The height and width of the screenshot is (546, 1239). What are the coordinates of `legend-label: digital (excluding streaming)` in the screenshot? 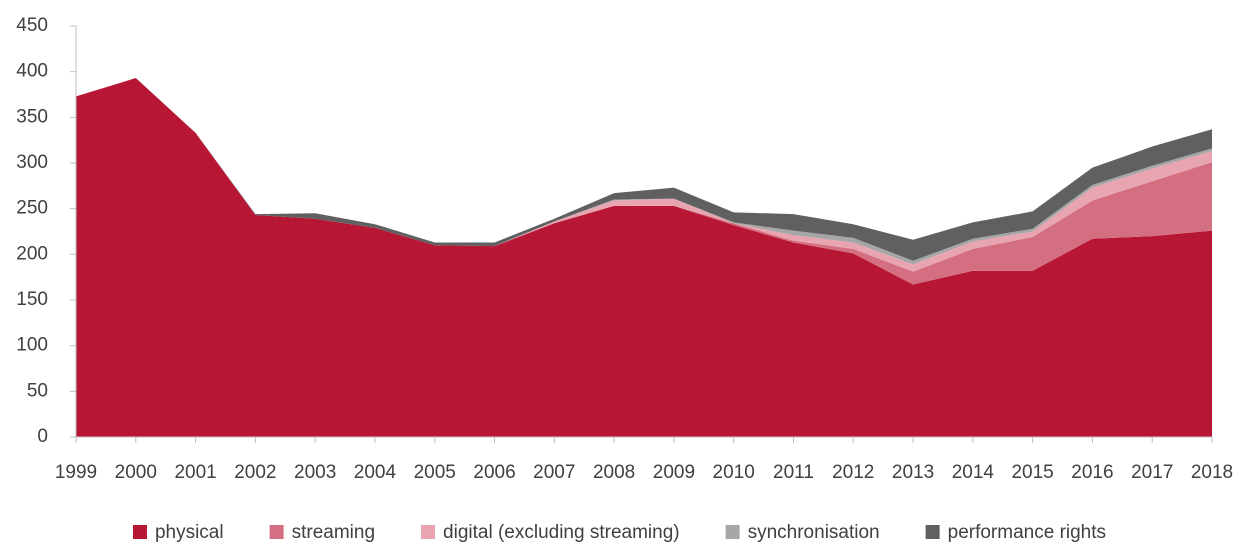 It's located at (561, 532).